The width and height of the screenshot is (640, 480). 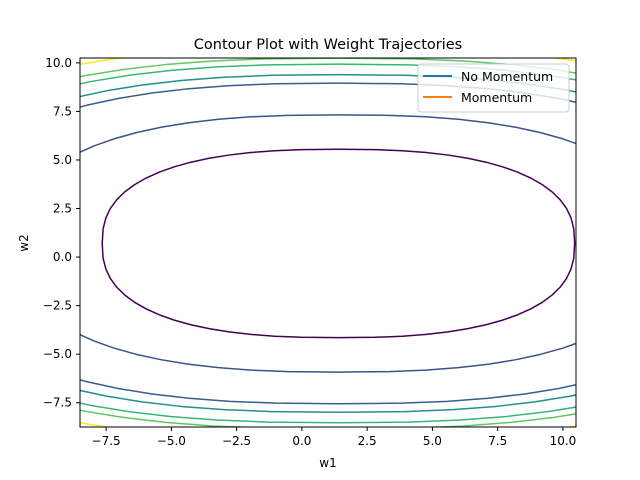 What do you see at coordinates (334, 437) in the screenshot?
I see `x-axis: −7.5 −5.0 −2.5 0.0 2.5 5.0 7.5 10.0` at bounding box center [334, 437].